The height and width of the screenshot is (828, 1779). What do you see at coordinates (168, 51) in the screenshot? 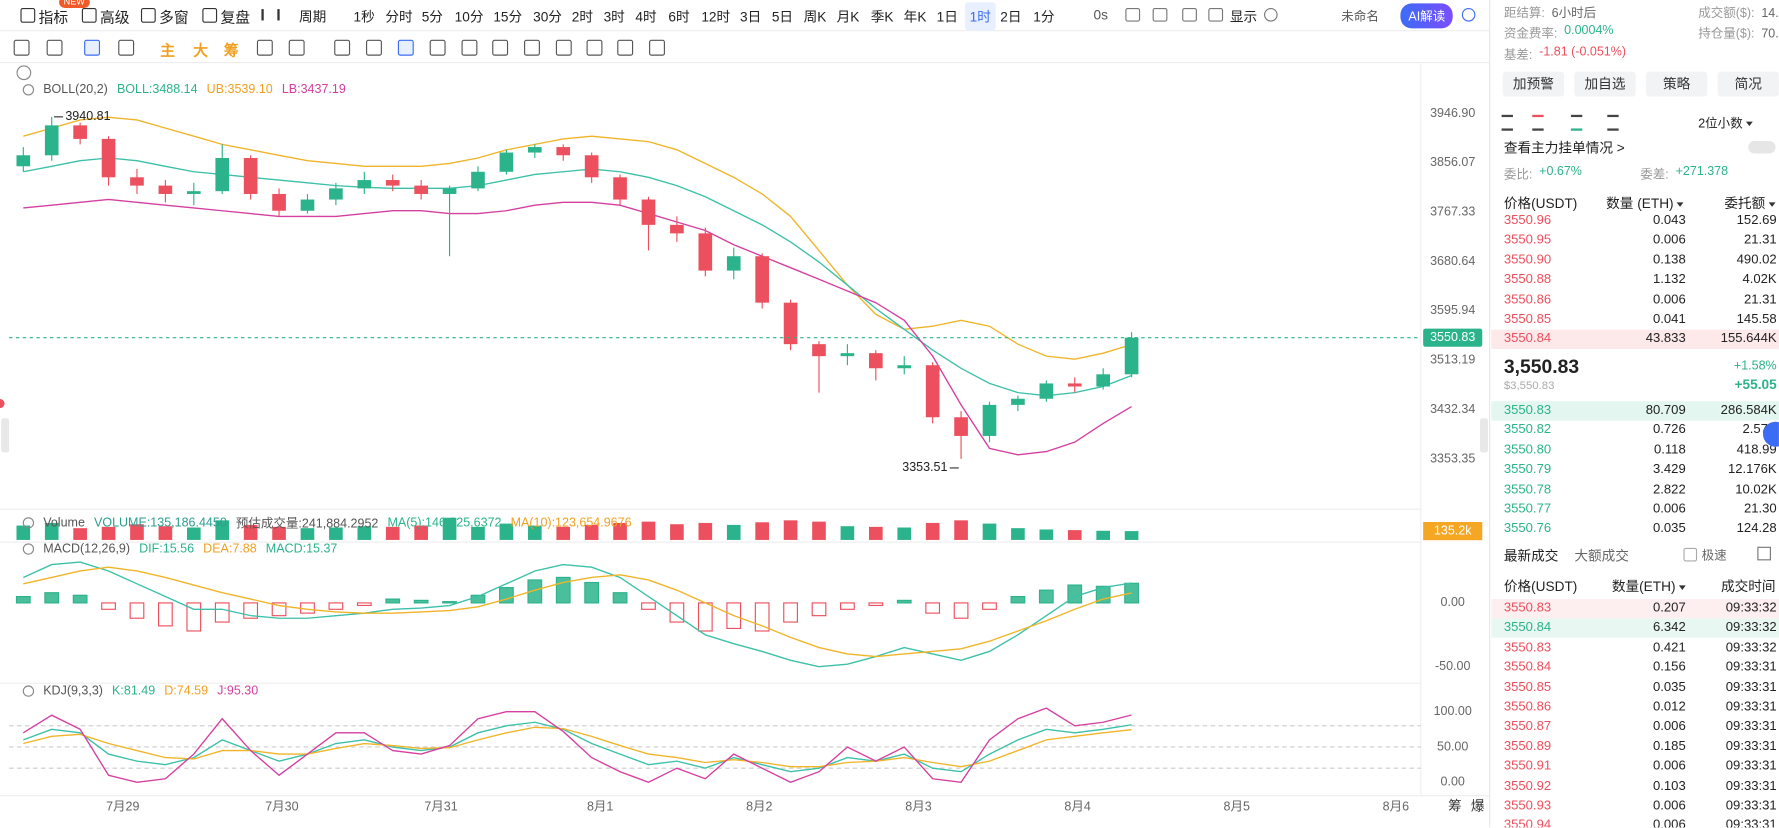
I see `indicator-tool: 主` at bounding box center [168, 51].